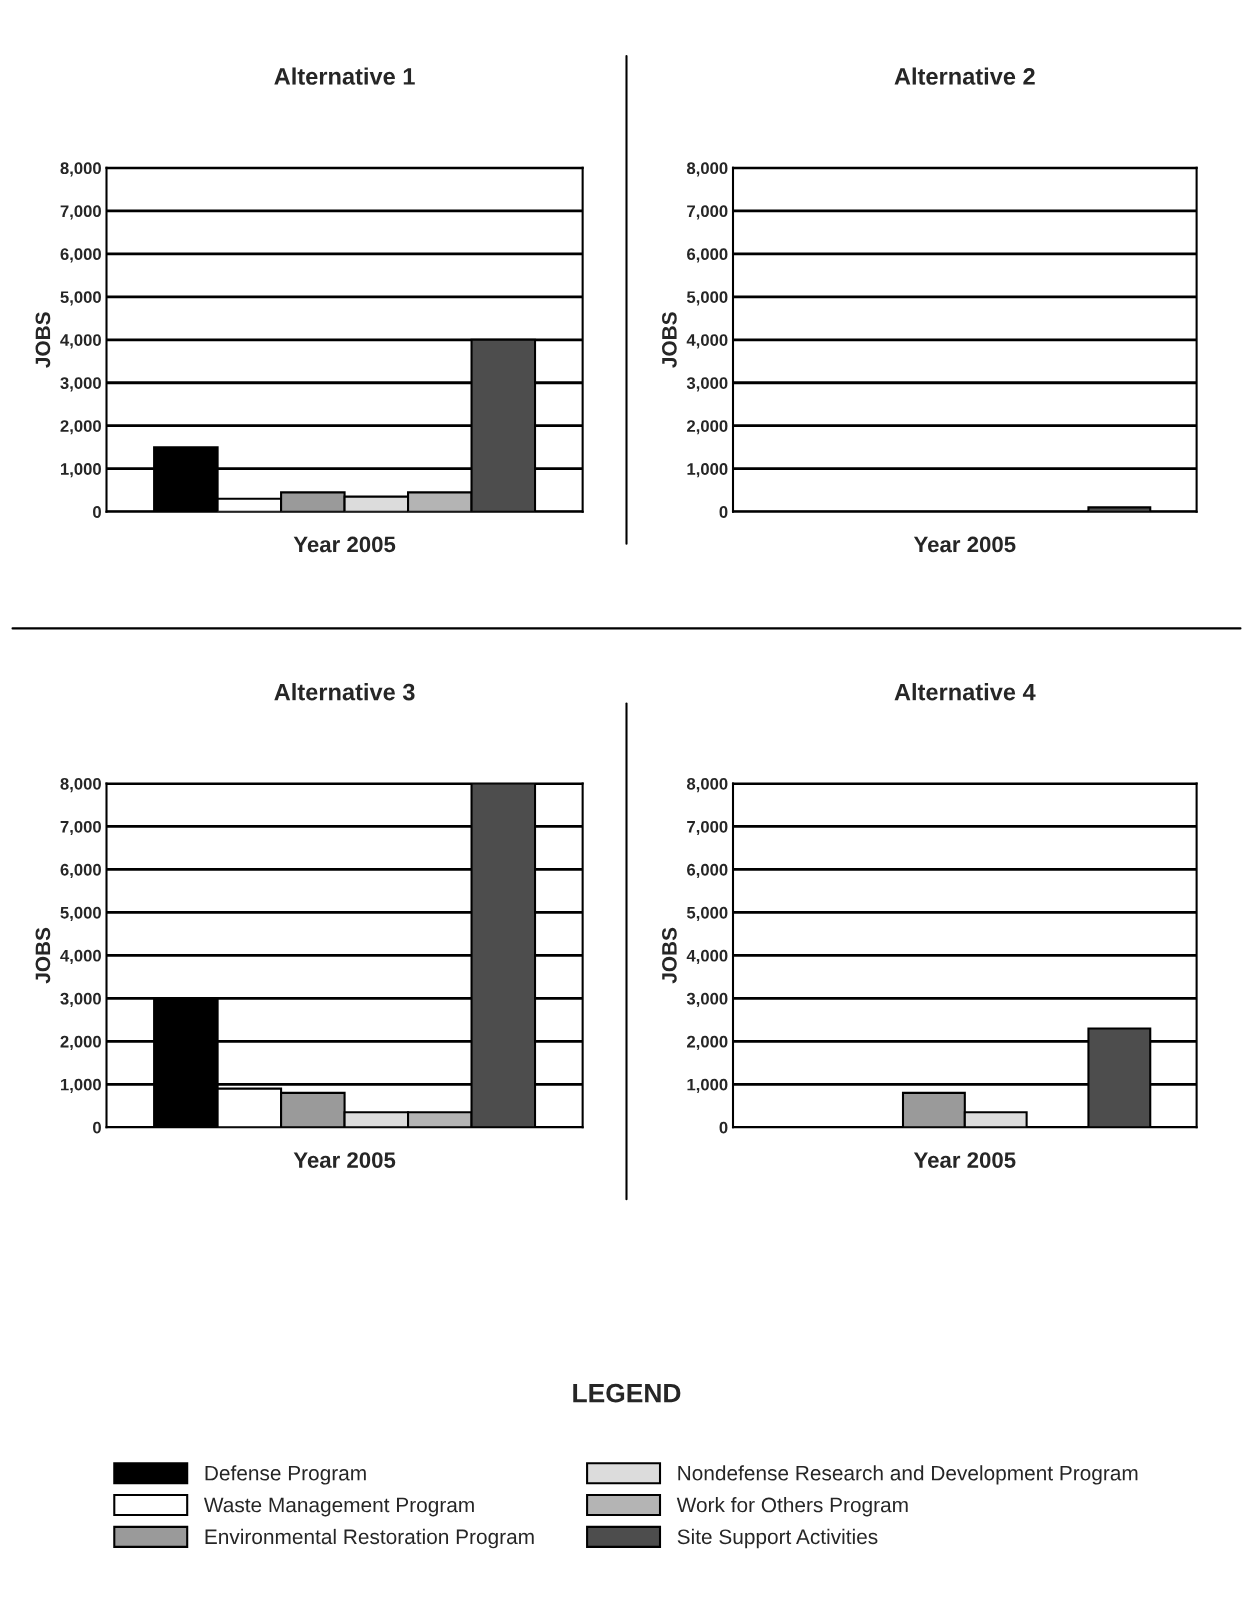 The height and width of the screenshot is (1599, 1253). I want to click on legend-label: Defense Program, so click(285, 1475).